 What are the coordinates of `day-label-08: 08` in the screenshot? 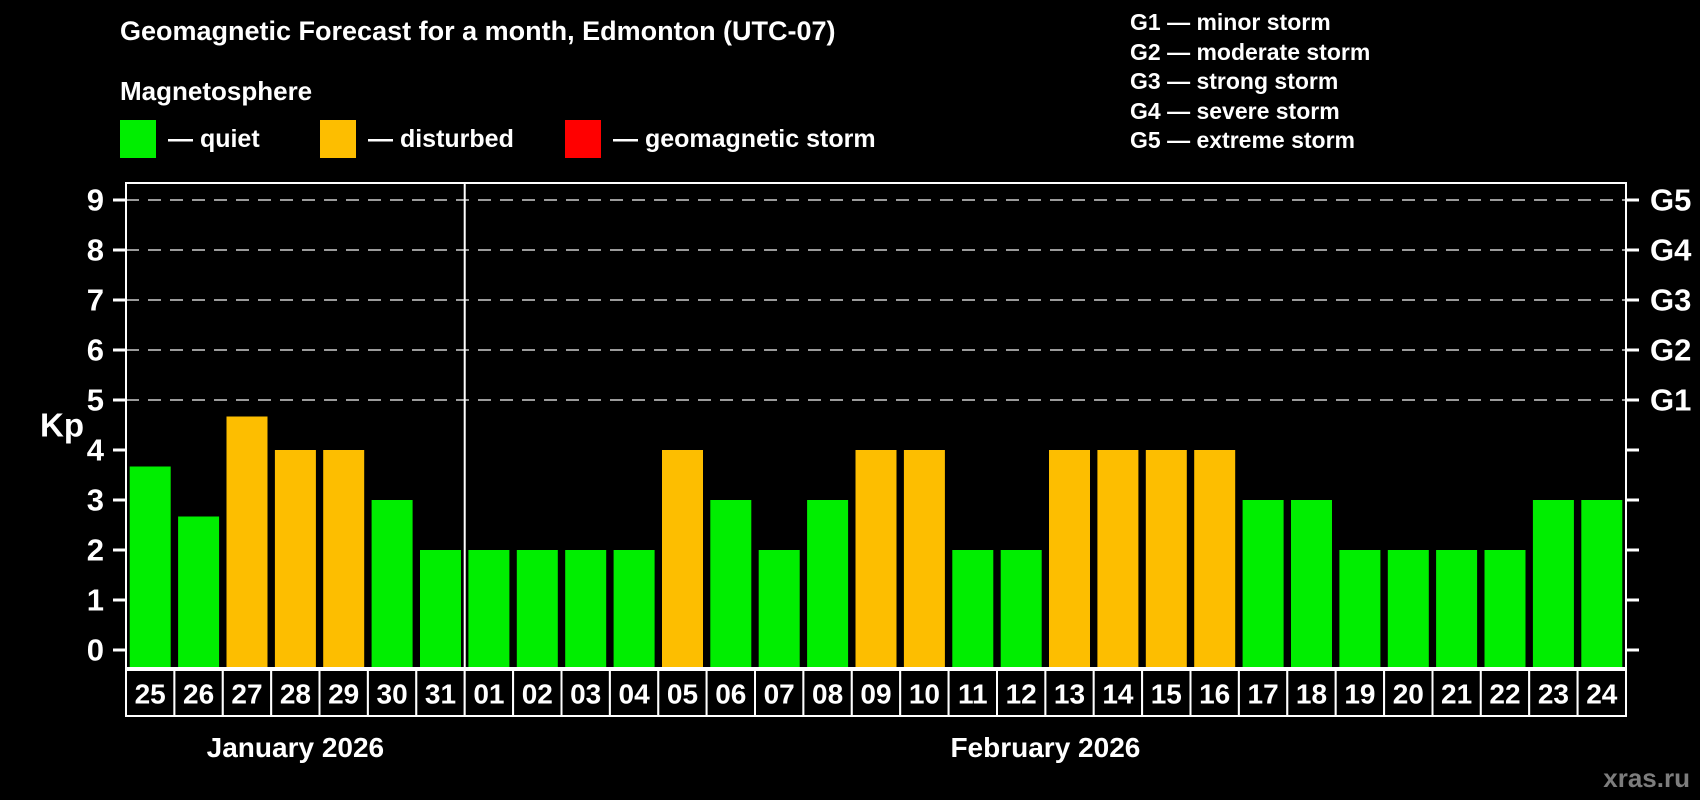 It's located at (827, 694).